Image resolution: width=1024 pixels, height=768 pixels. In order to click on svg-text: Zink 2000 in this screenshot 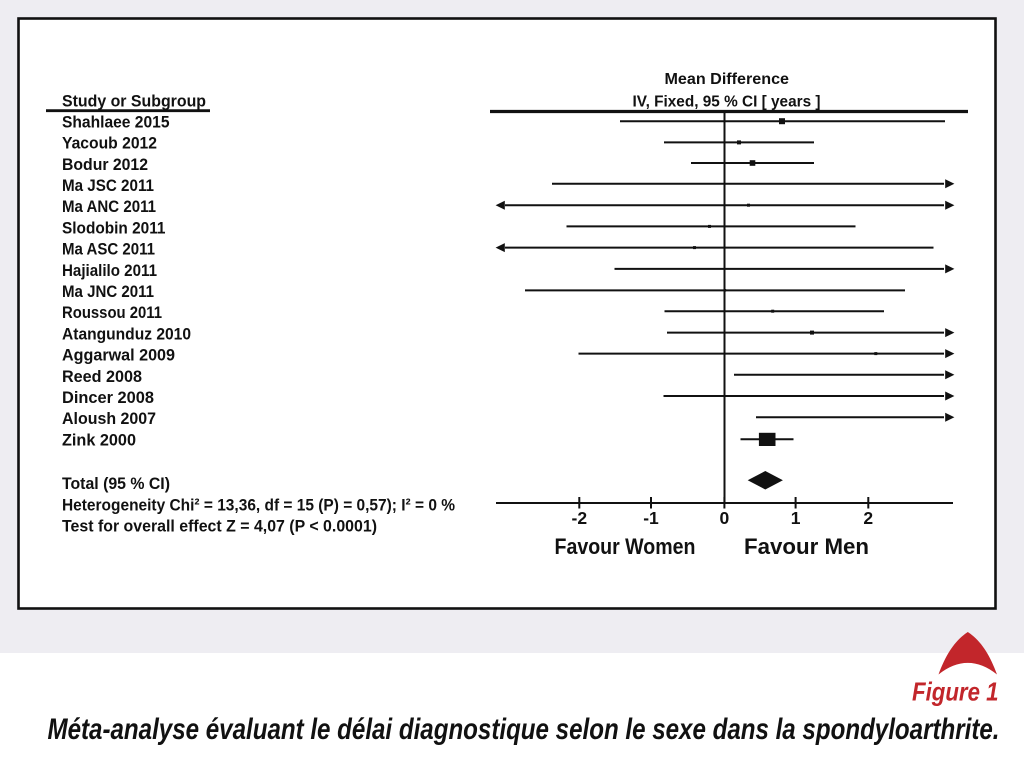, I will do `click(99, 439)`.